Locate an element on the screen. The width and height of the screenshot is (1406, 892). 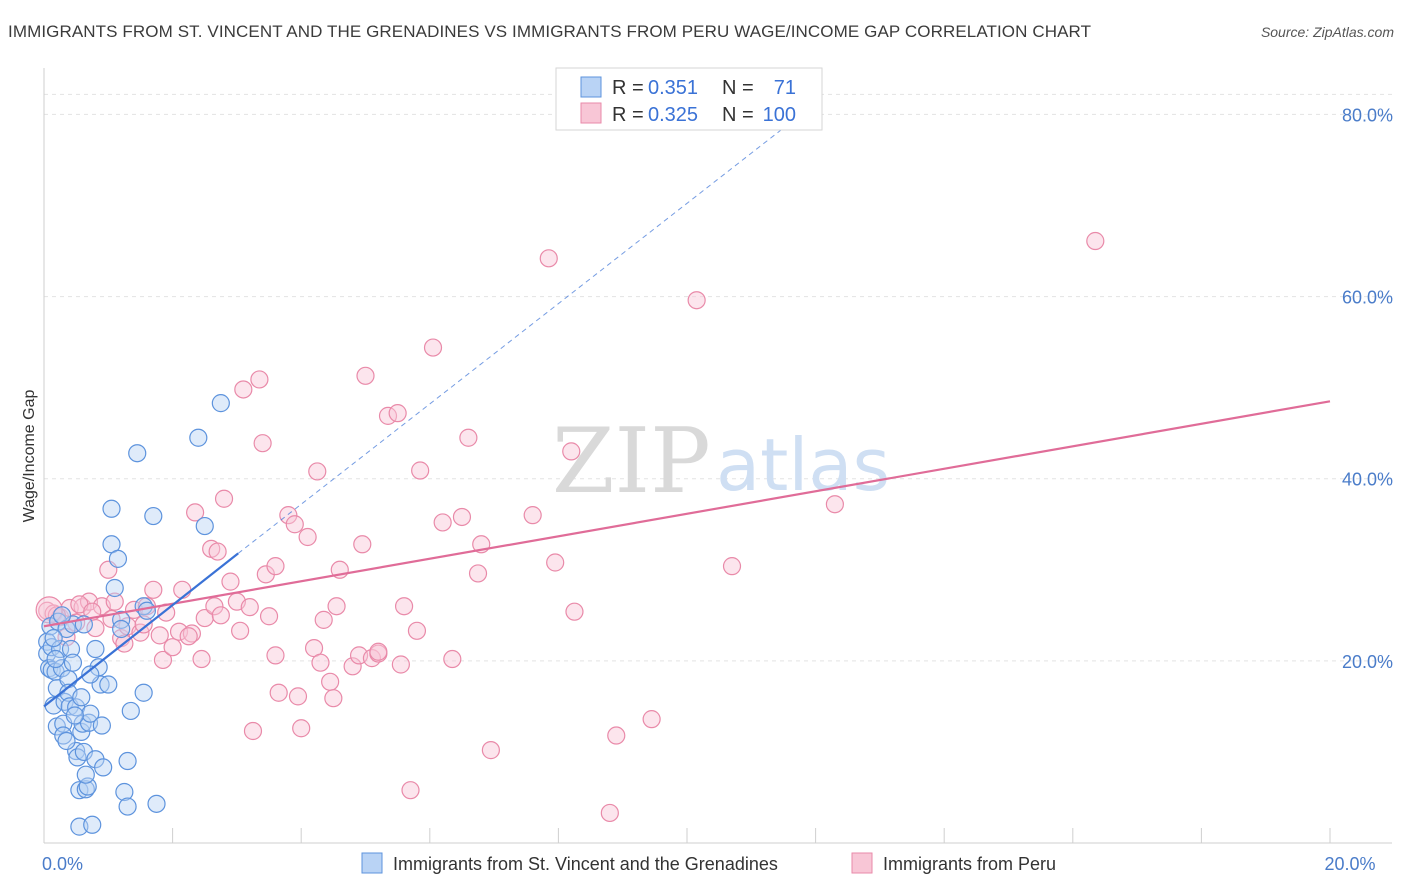
stats-legend: R = 0.351 N = 71 R = 0.325 N = 100 is located at coordinates (689, 99).